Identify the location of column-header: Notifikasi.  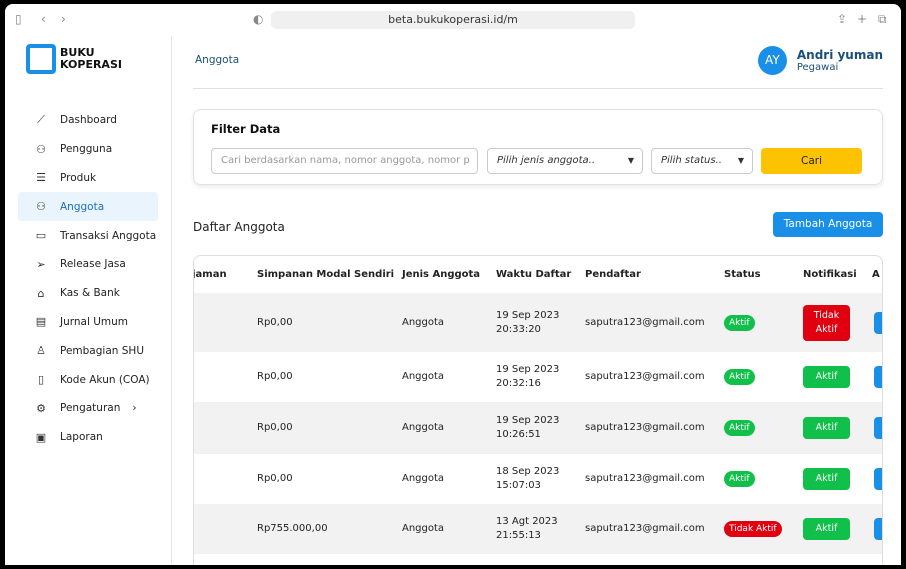
(830, 274).